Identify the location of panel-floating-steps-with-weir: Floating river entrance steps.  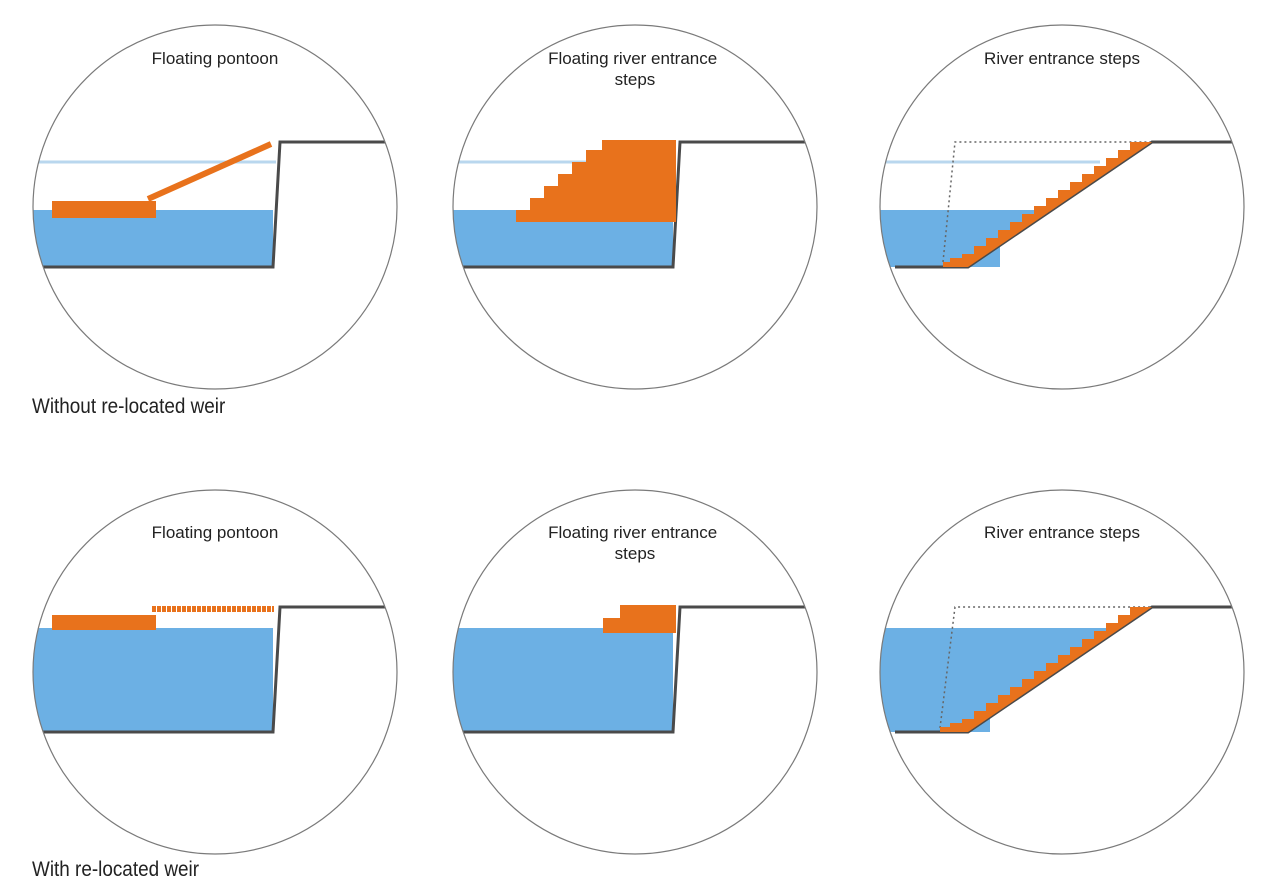
(635, 672).